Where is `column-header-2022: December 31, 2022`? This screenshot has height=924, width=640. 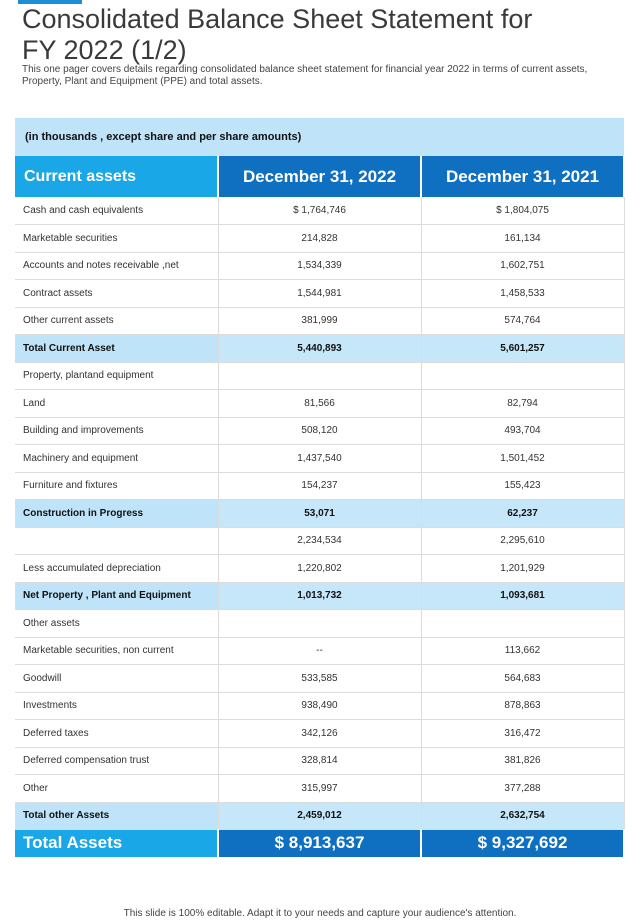
column-header-2022: December 31, 2022 is located at coordinates (320, 176).